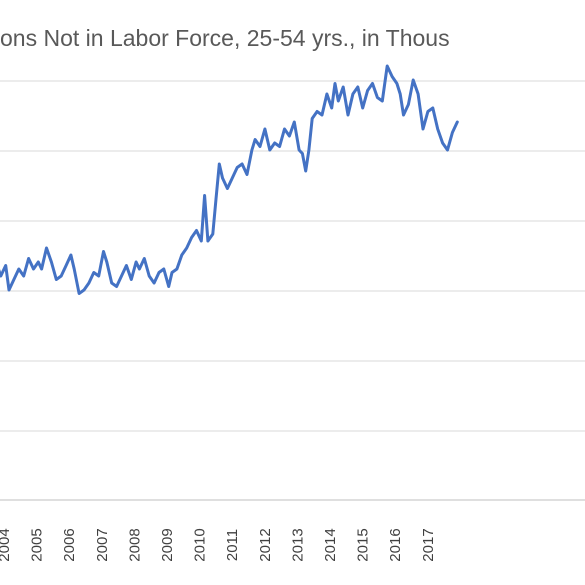 This screenshot has height=585, width=585. Describe the element at coordinates (134, 544) in the screenshot. I see `x-tick-label: 2008` at that location.